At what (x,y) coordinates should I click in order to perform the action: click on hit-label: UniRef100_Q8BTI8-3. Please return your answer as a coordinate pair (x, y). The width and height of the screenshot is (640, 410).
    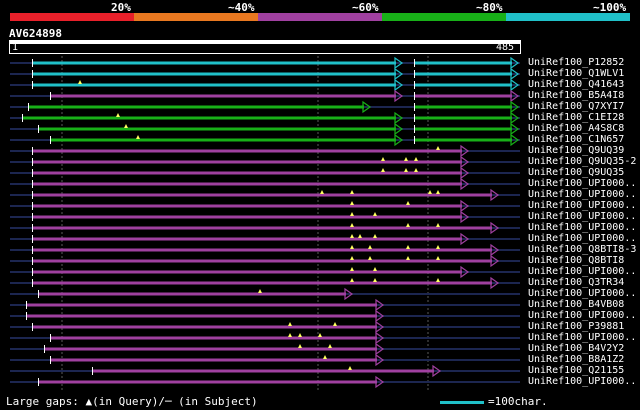
    Looking at the image, I should click on (582, 249).